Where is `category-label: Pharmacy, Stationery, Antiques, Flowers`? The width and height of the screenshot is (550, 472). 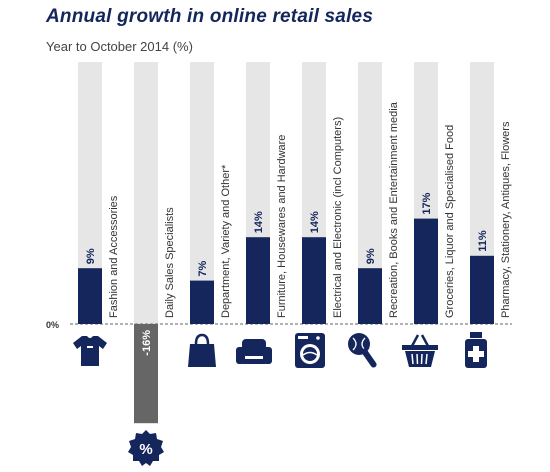 category-label: Pharmacy, Stationery, Antiques, Flowers is located at coordinates (506, 219).